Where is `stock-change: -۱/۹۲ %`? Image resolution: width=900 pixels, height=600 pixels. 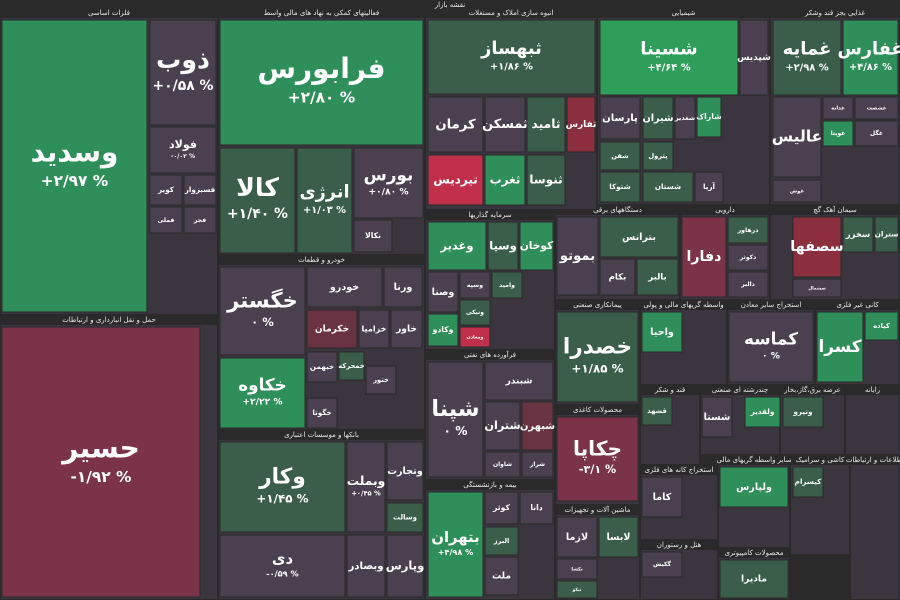 stock-change: -۱/۹۲ % is located at coordinates (101, 477).